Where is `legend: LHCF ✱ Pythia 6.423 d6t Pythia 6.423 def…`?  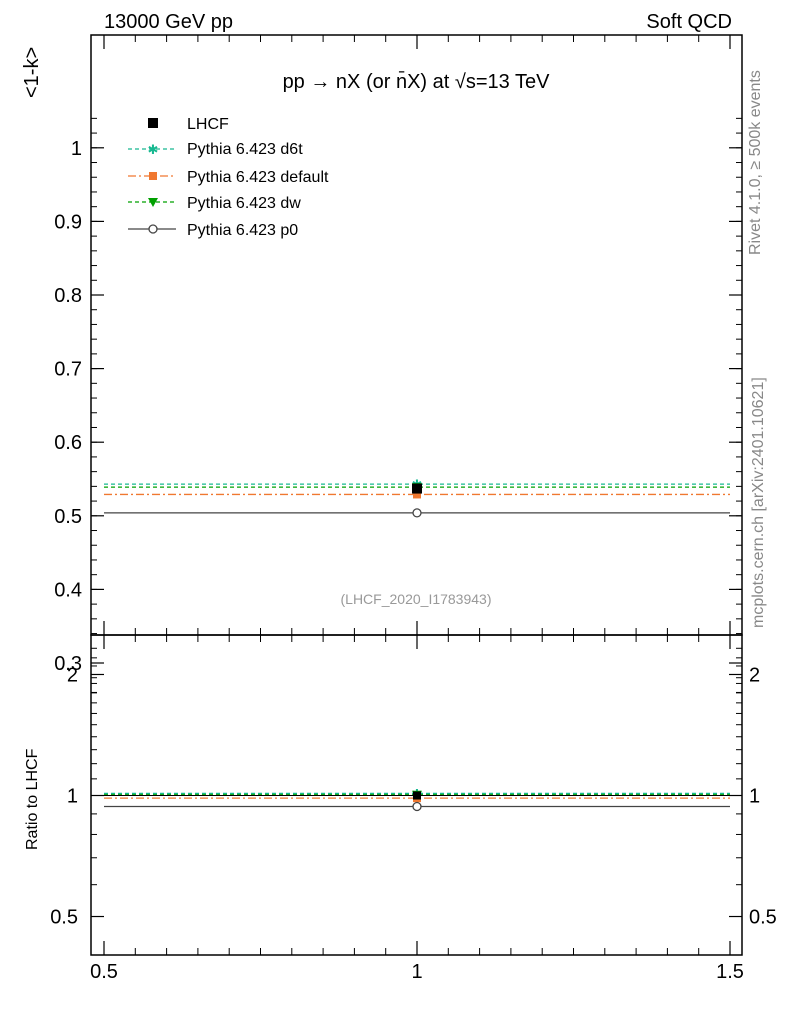
legend: LHCF ✱ Pythia 6.423 d6t Pythia 6.423 def… is located at coordinates (228, 177).